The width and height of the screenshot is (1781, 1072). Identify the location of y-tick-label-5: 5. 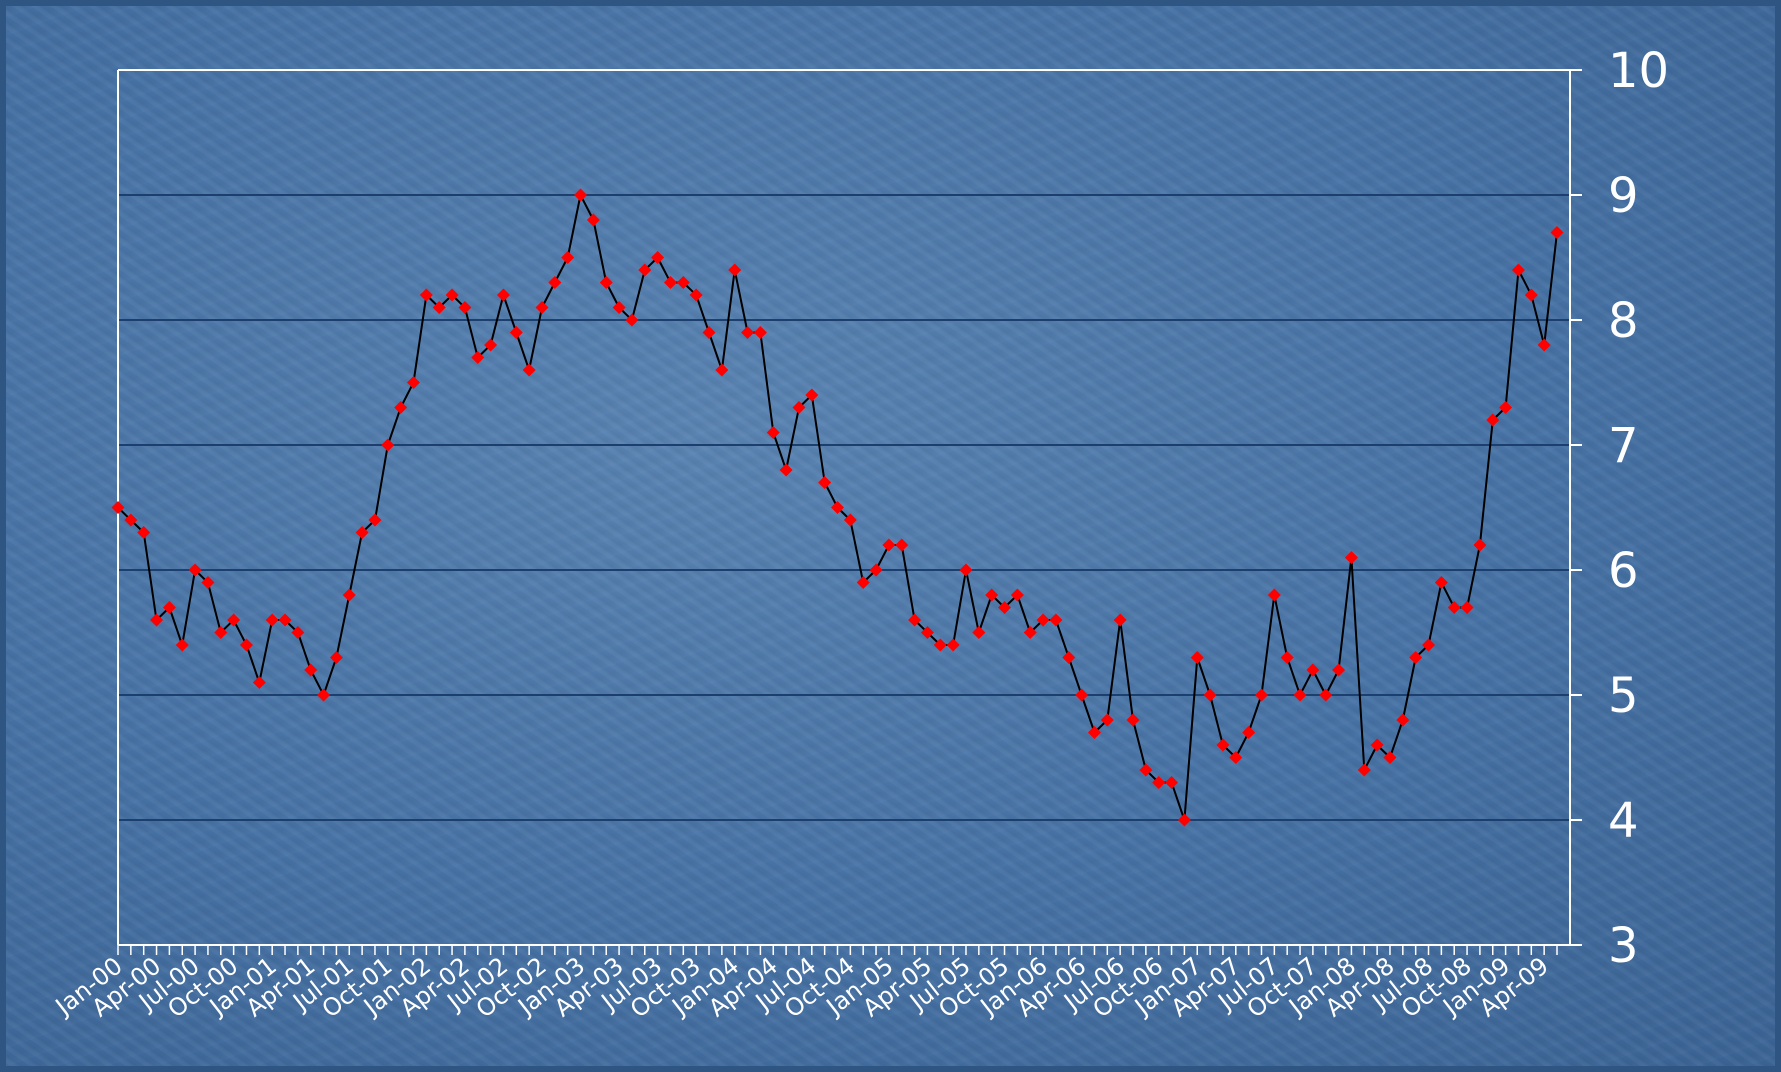
(1623, 696).